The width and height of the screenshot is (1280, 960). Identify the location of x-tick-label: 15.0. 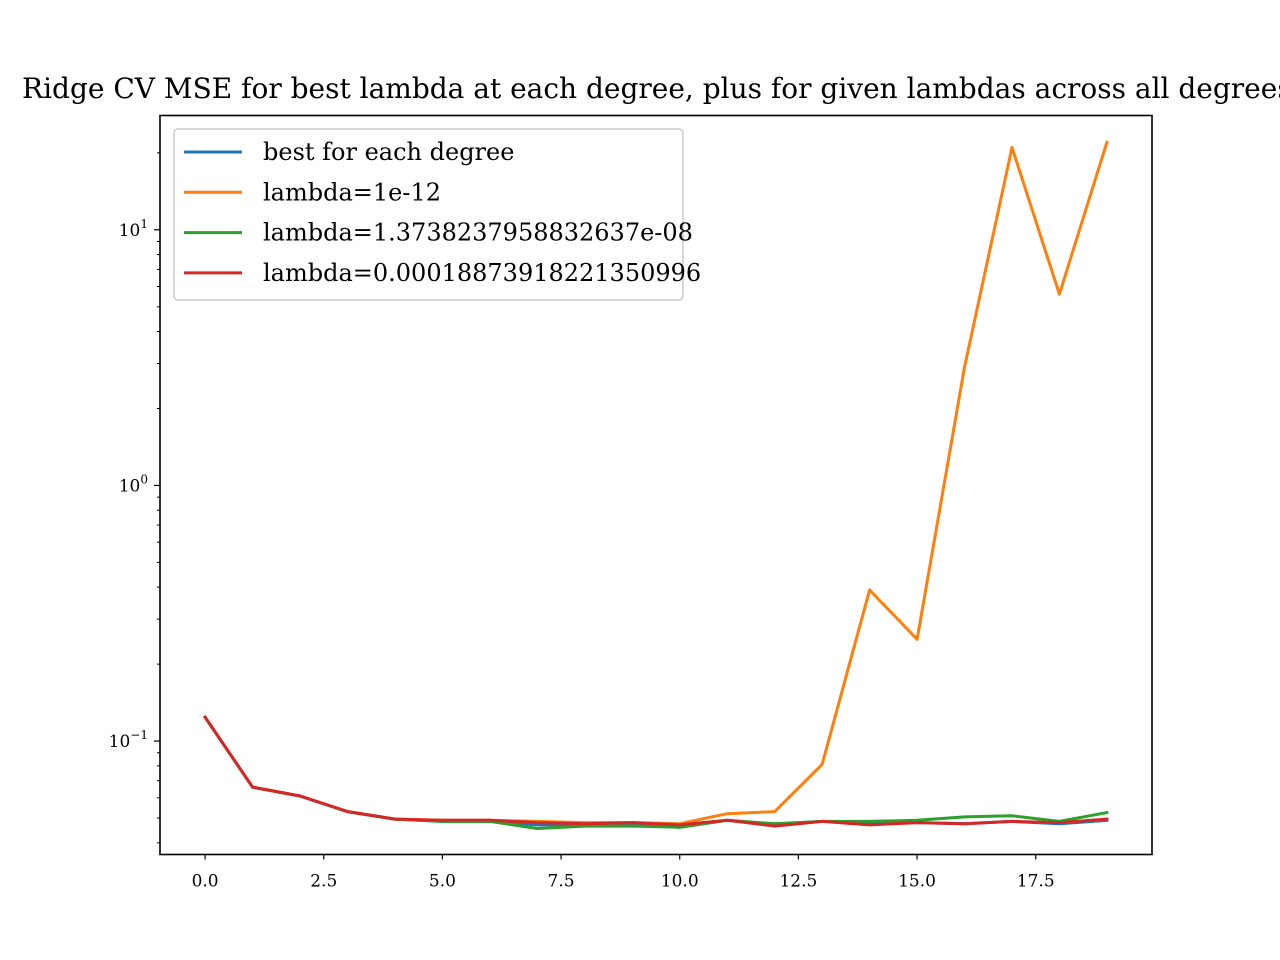
(917, 882).